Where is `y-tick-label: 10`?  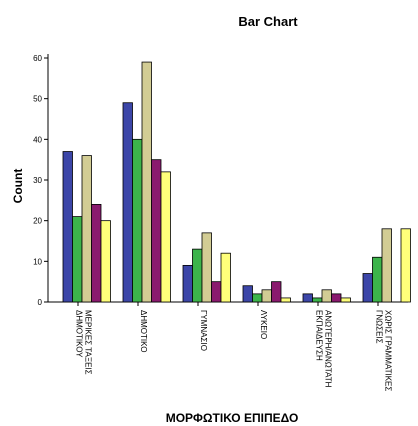 y-tick-label: 10 is located at coordinates (37, 261).